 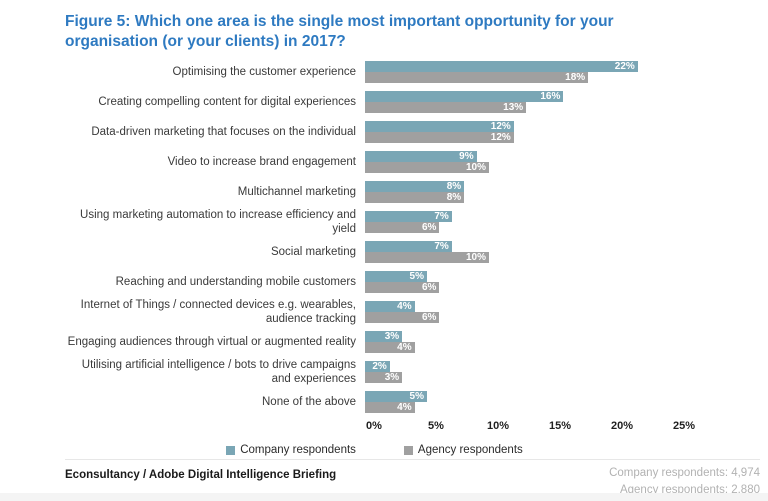 I want to click on bar-company: 9%, so click(x=421, y=156).